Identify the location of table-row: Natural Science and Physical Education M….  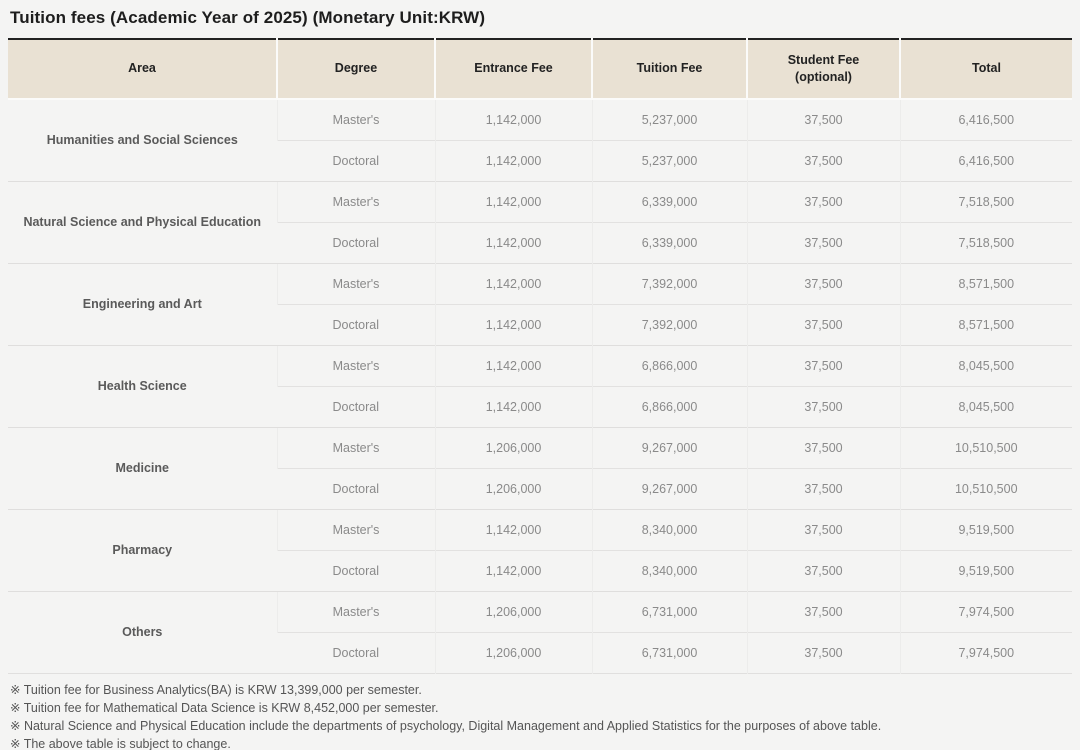
(540, 221).